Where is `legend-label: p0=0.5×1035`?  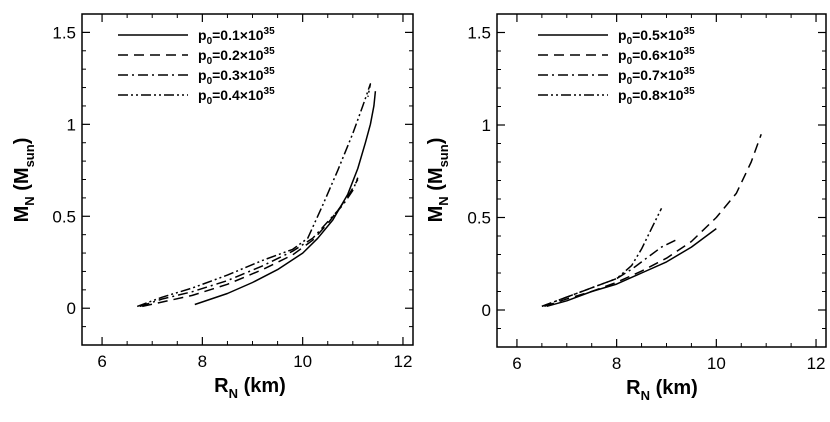 legend-label: p0=0.5×1035 is located at coordinates (656, 36).